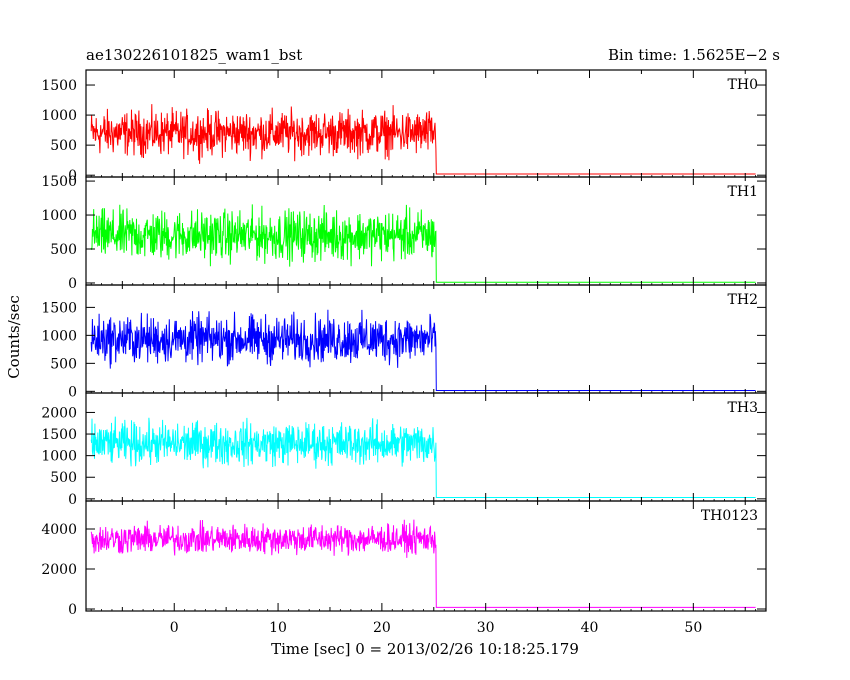  I want to click on y-tick-label: 4000, so click(59, 530).